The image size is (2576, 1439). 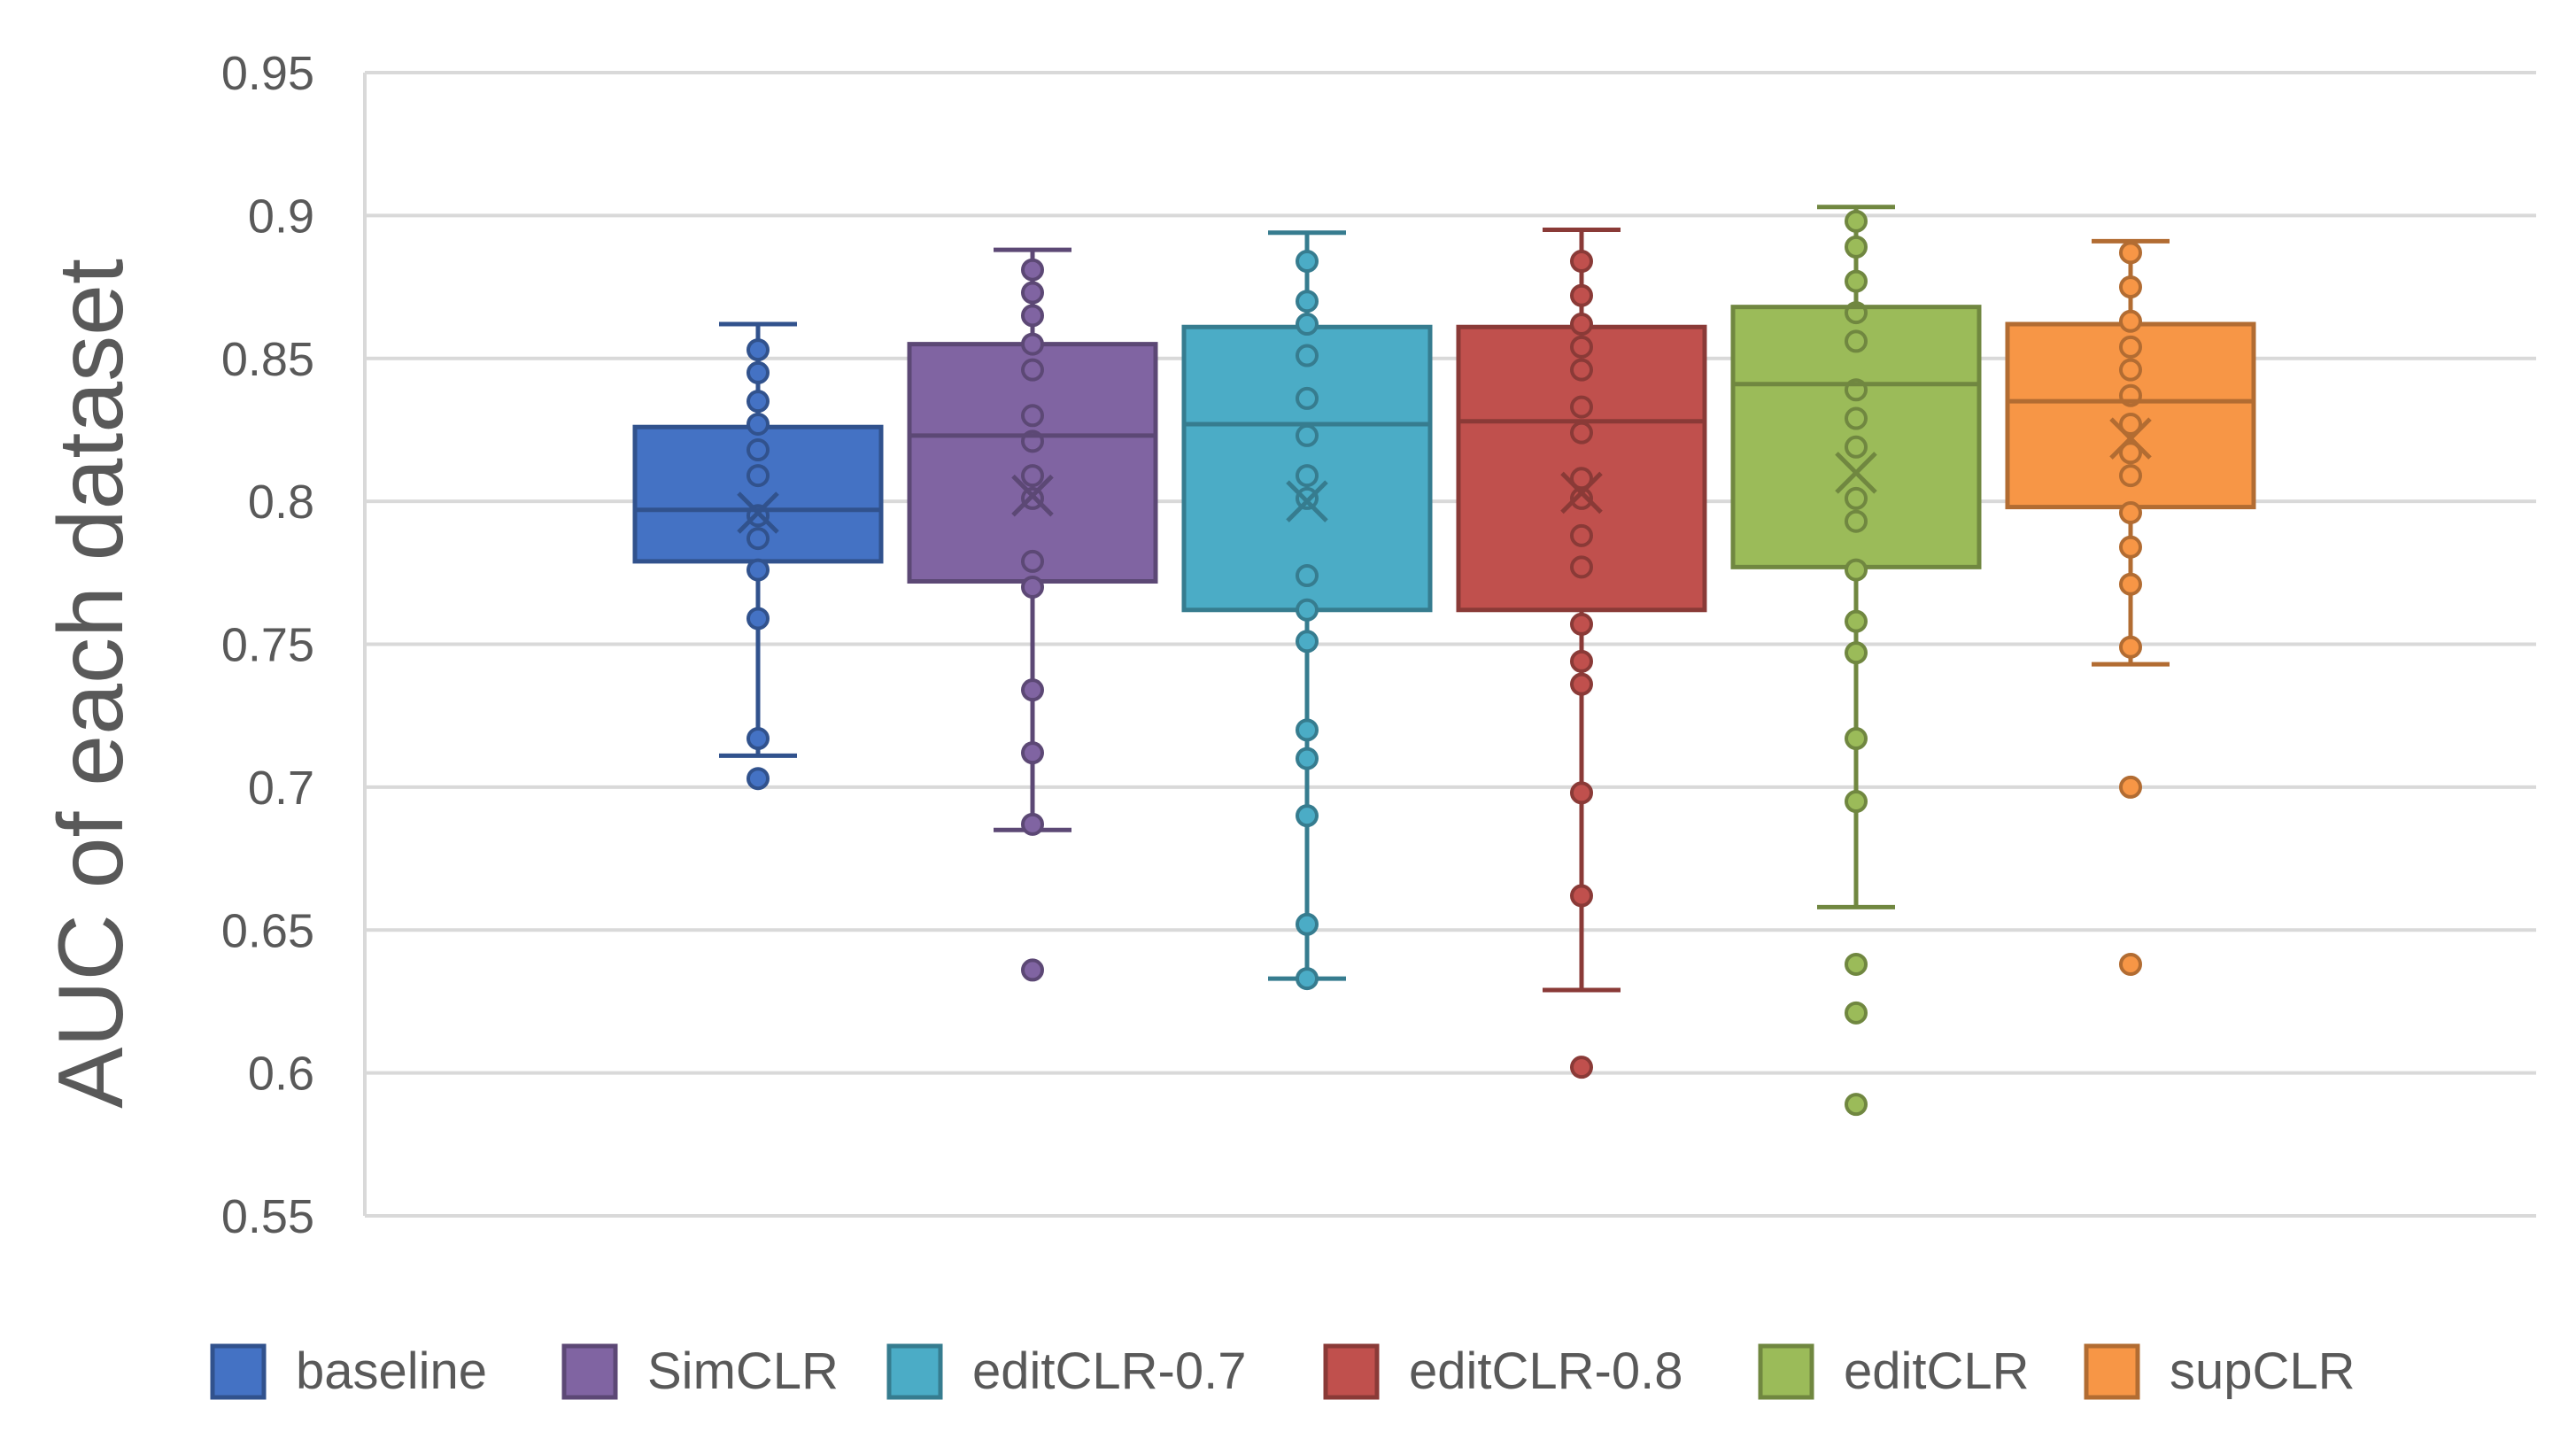 What do you see at coordinates (267, 930) in the screenshot?
I see `y-tick-label: 0.65` at bounding box center [267, 930].